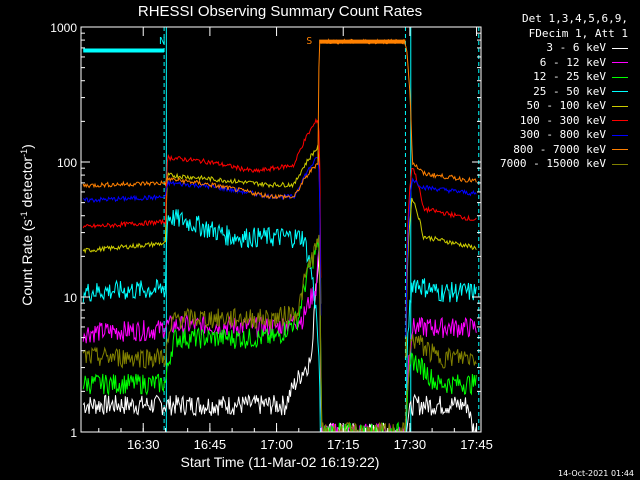 This screenshot has width=640, height=480. I want to click on legend-entry: 12 - 25 keV, so click(548, 77).